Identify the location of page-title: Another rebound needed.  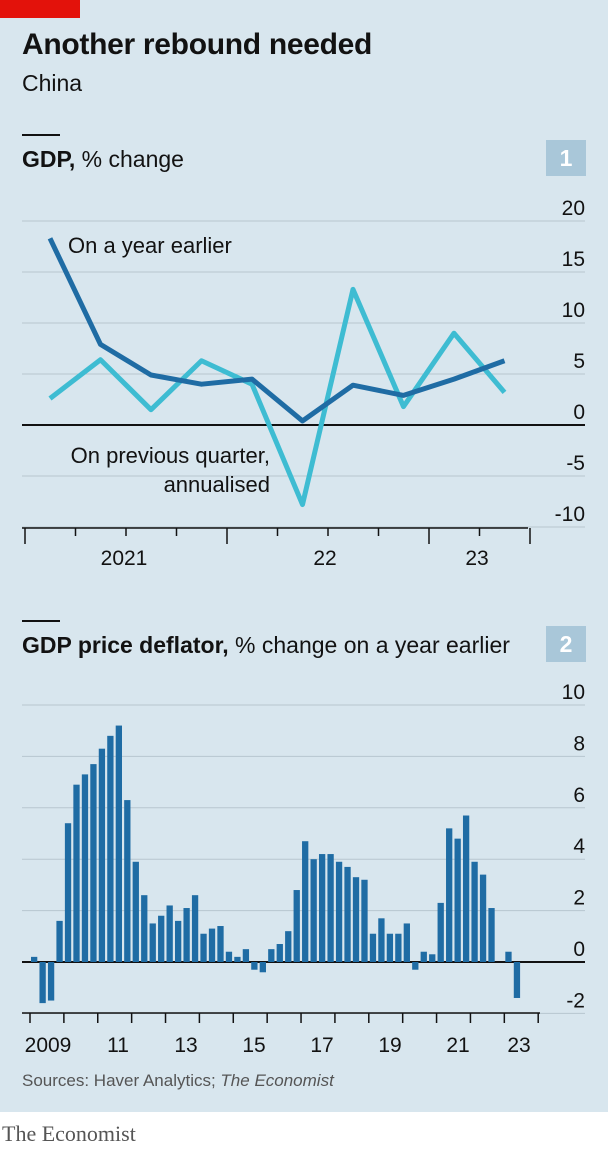
(197, 44).